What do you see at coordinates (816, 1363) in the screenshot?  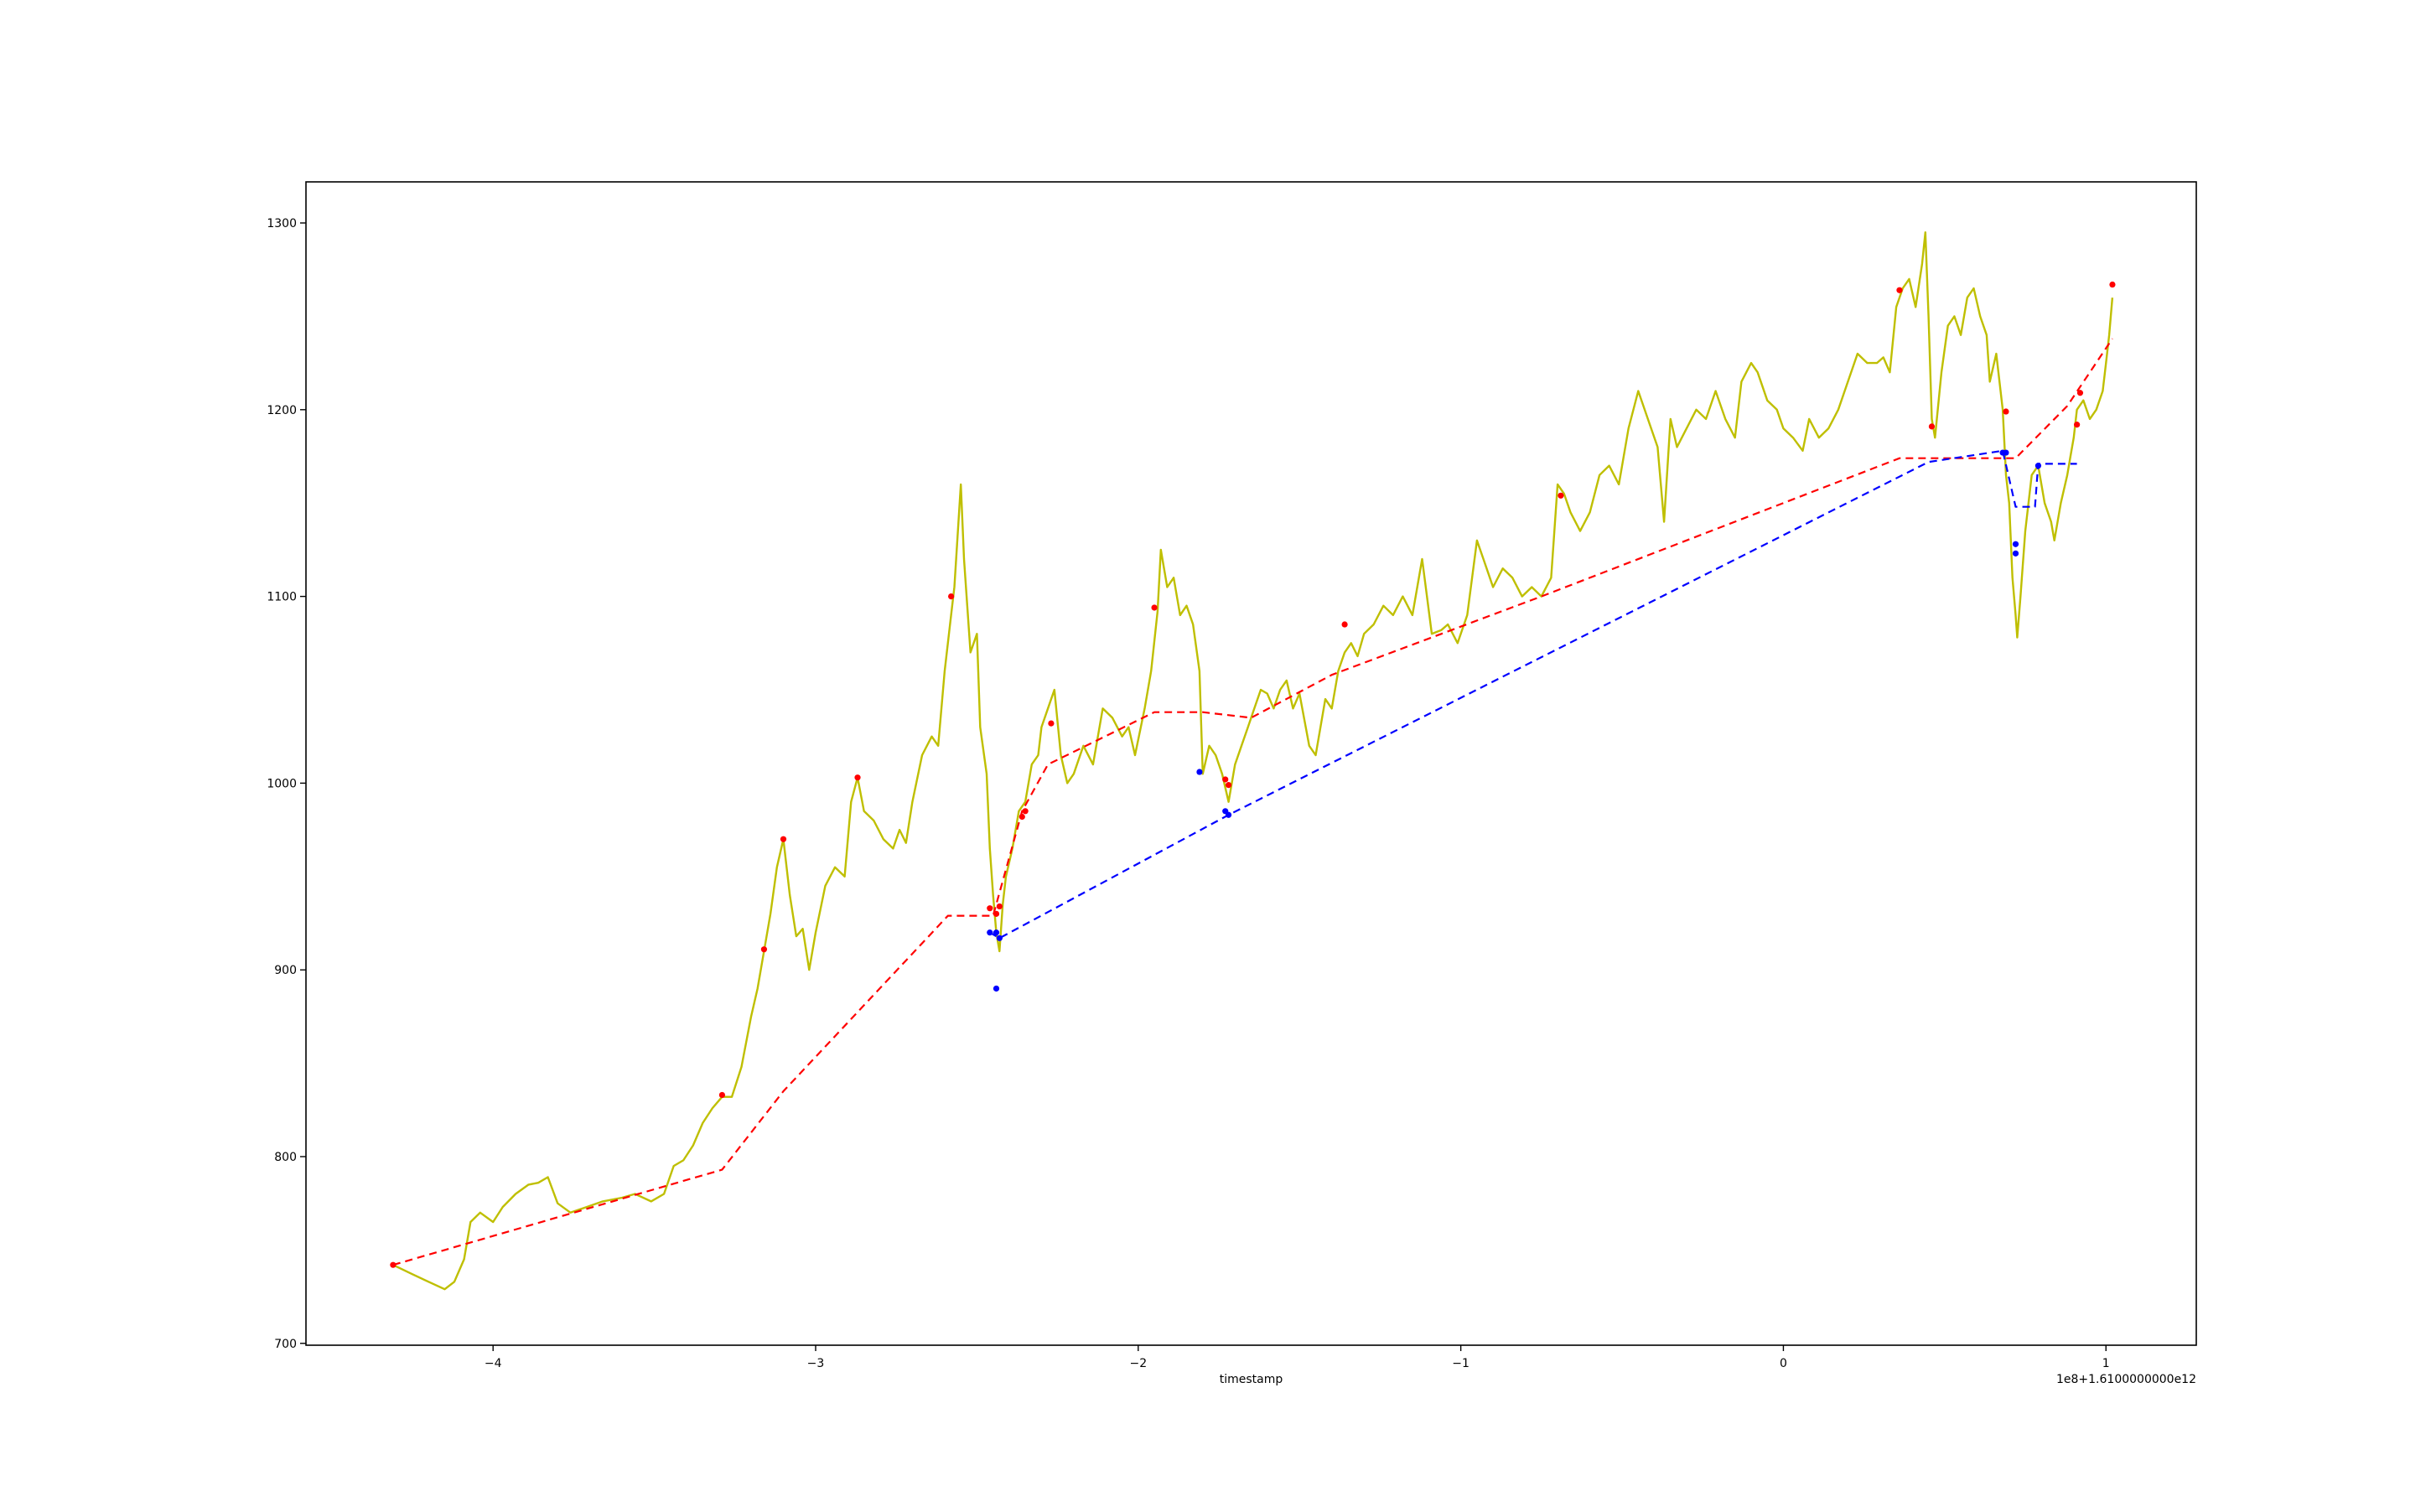 I see `x-tick-label: −3` at bounding box center [816, 1363].